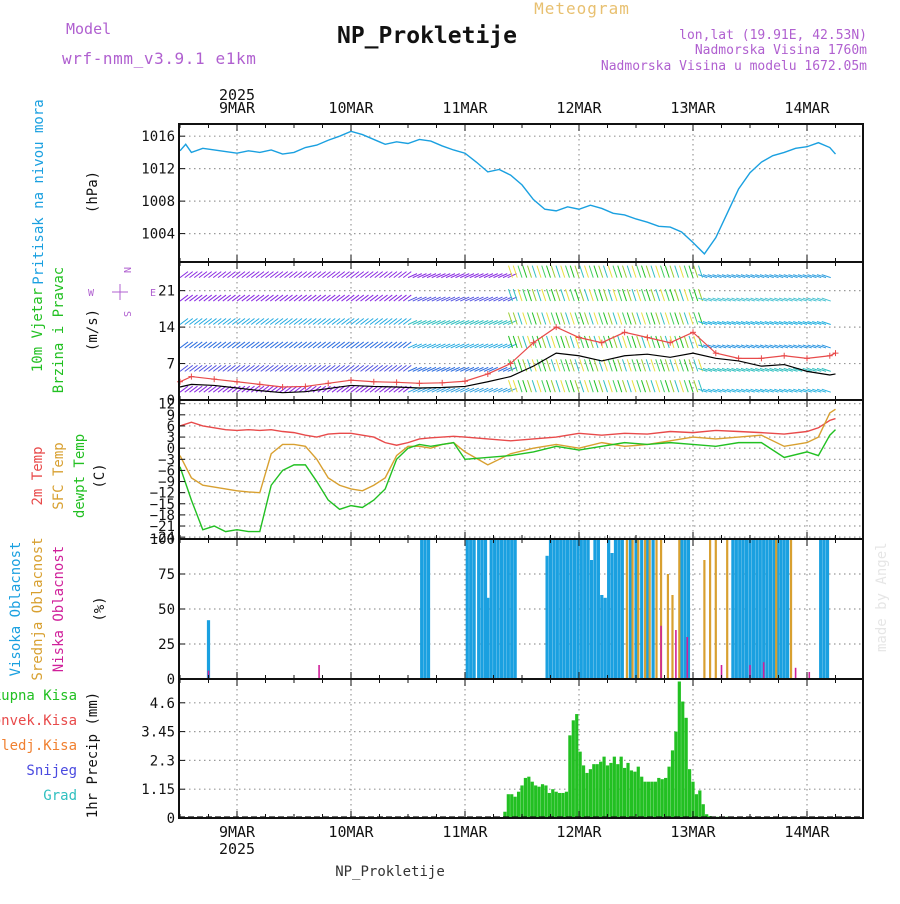 The image size is (900, 904). Describe the element at coordinates (59, 330) in the screenshot. I see `wind-axis-subtitle: Brzina i Pravac` at that location.